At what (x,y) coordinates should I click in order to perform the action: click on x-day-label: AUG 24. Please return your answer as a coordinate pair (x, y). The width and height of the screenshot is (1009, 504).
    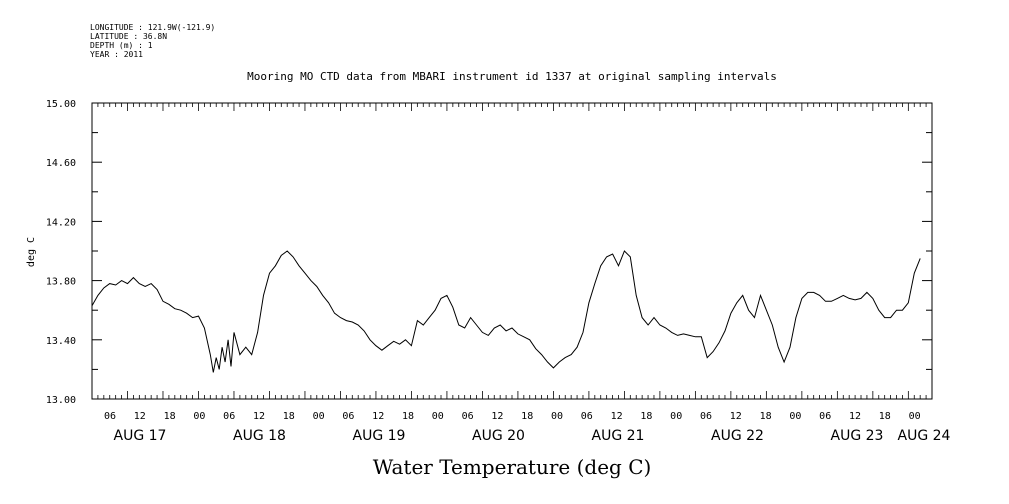
    Looking at the image, I should click on (924, 436).